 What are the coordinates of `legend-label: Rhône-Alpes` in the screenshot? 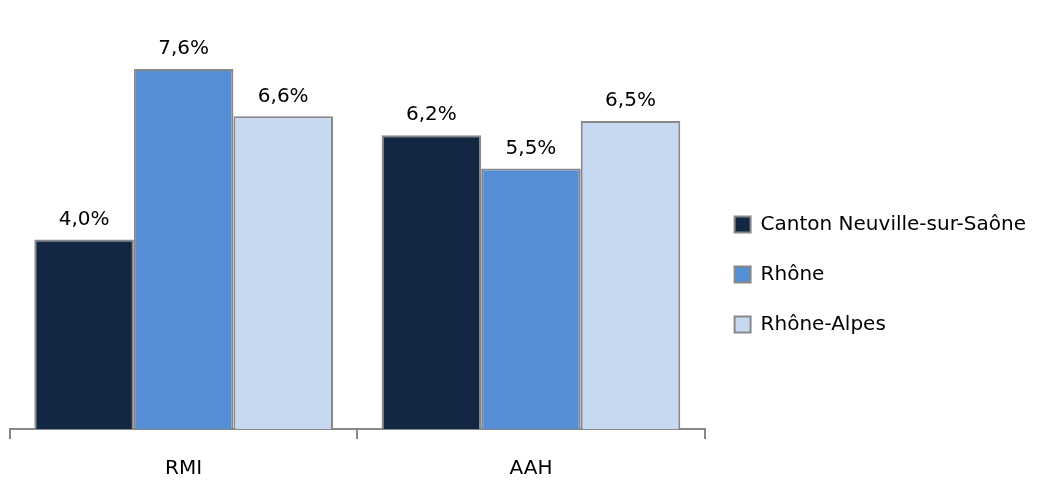 It's located at (823, 322).